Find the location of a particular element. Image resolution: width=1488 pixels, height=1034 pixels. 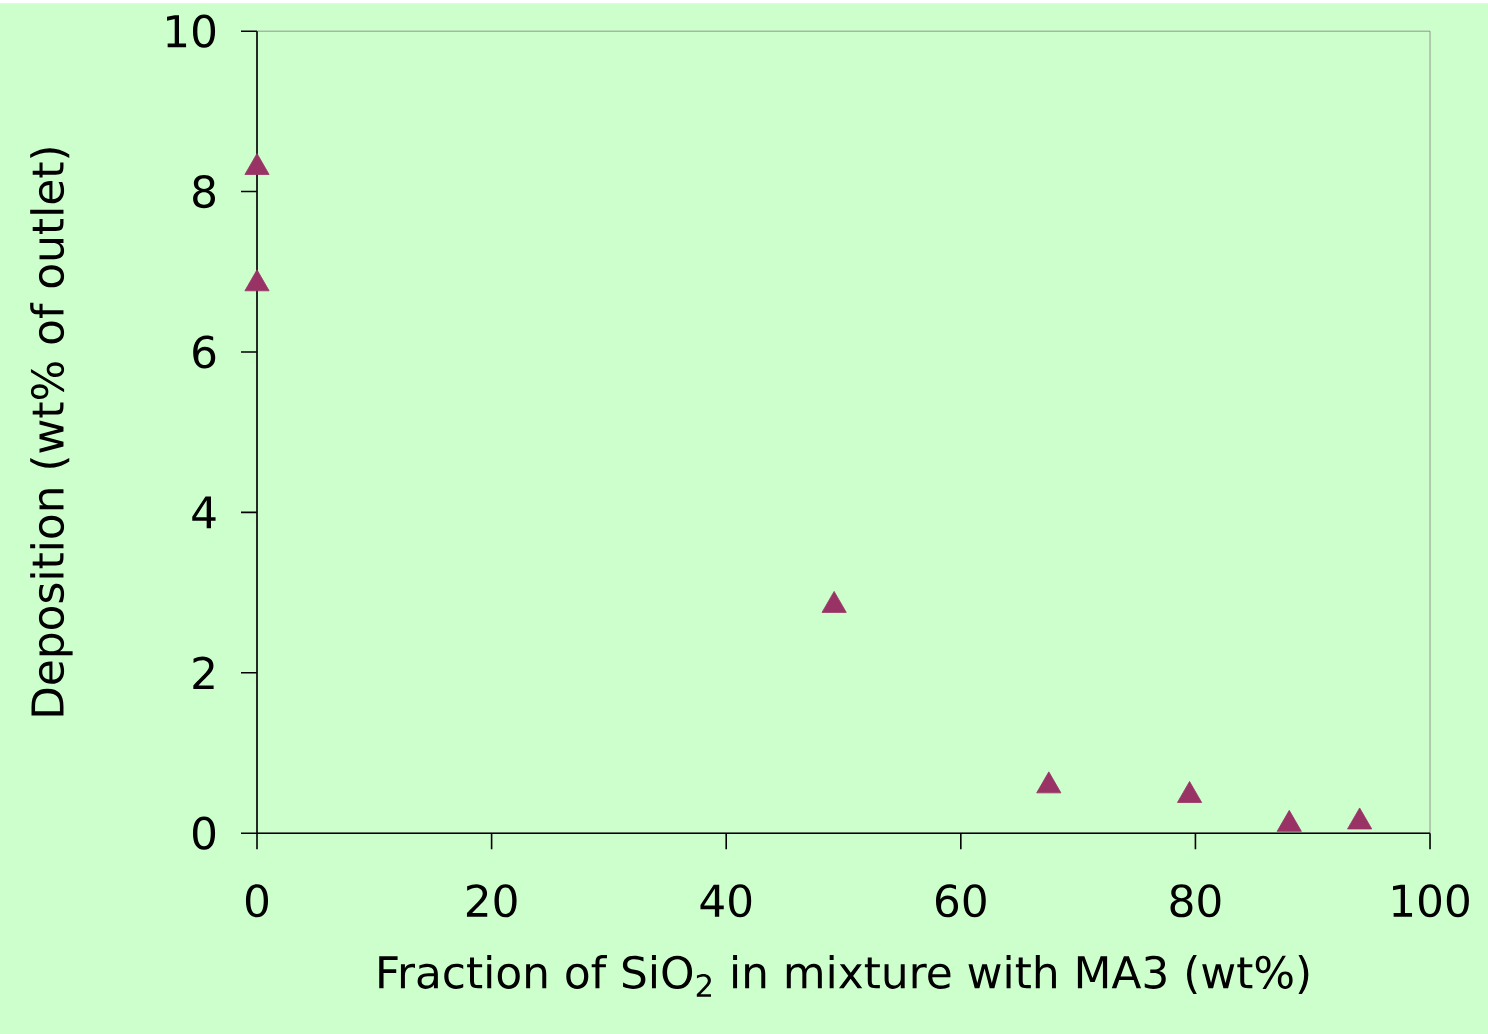

y-tick-label: 10 is located at coordinates (191, 31).